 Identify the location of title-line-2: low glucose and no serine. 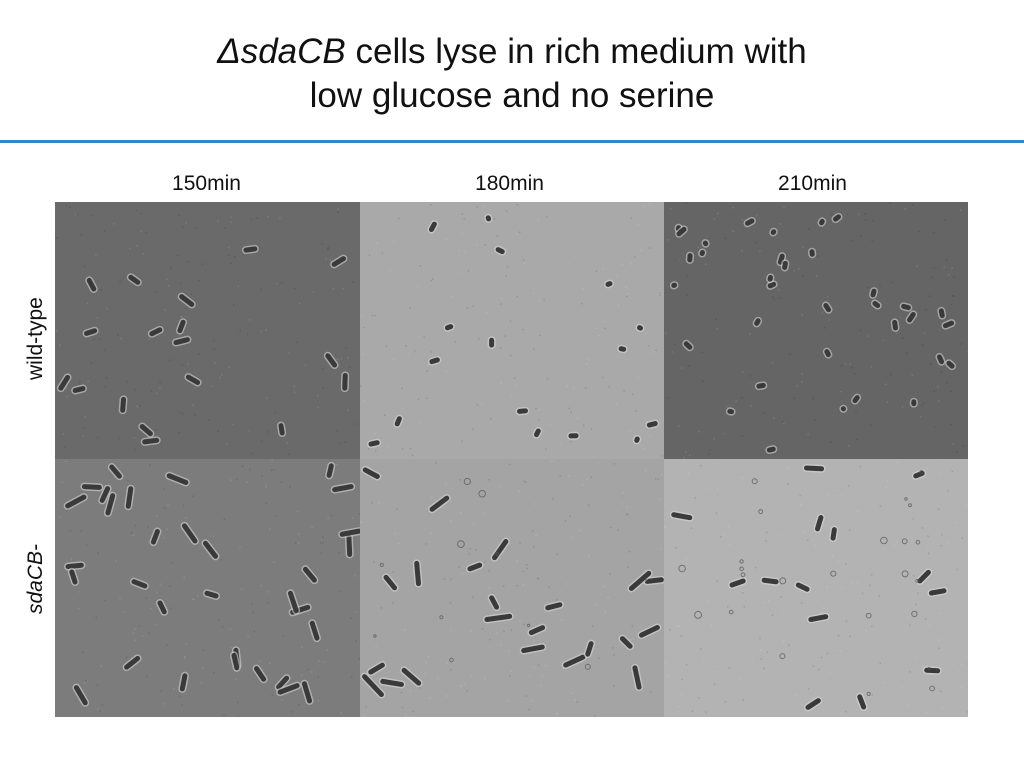
(512, 95).